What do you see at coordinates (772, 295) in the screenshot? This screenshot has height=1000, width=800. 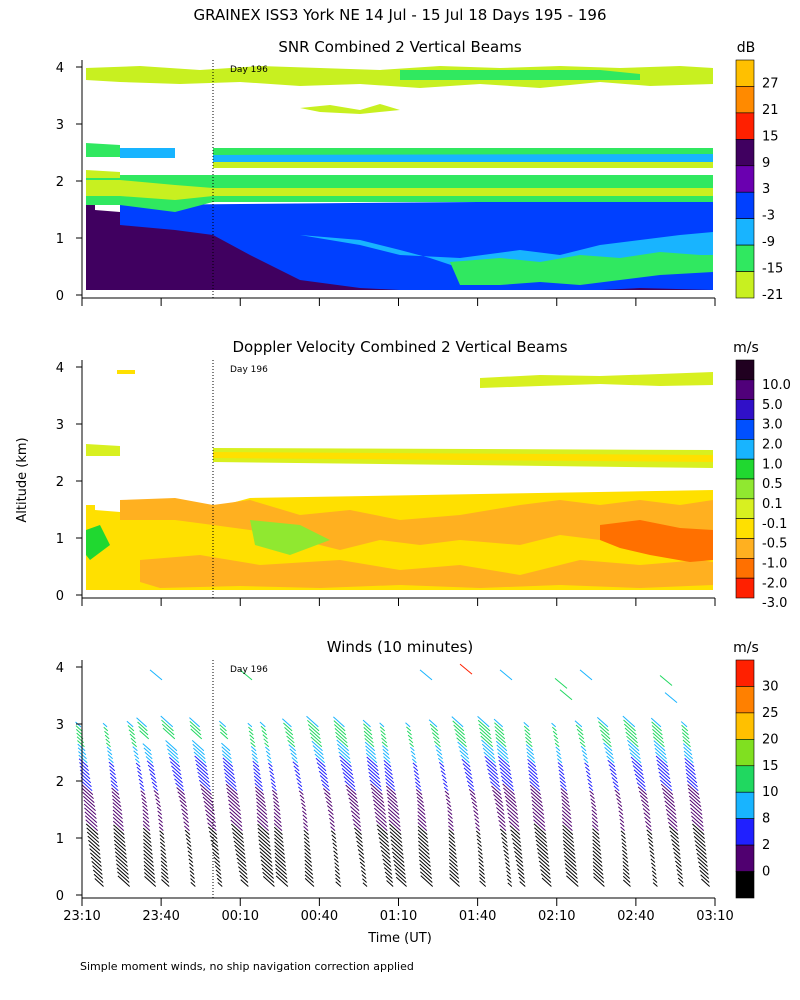 I see `snr-colorbar-label: -21` at bounding box center [772, 295].